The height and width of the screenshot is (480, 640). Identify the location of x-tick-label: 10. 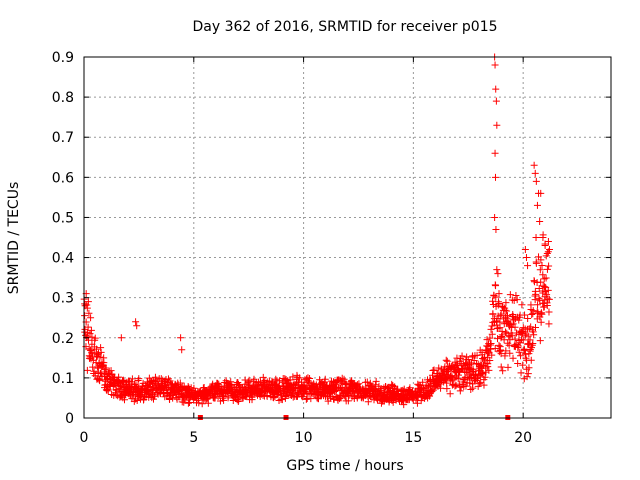
(304, 438).